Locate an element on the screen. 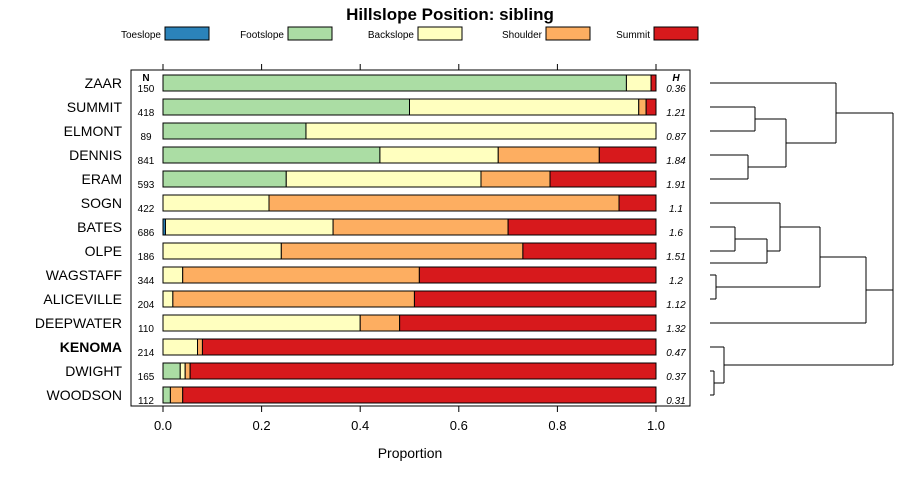 The image size is (900, 480). row-label: ELMONT is located at coordinates (93, 131).